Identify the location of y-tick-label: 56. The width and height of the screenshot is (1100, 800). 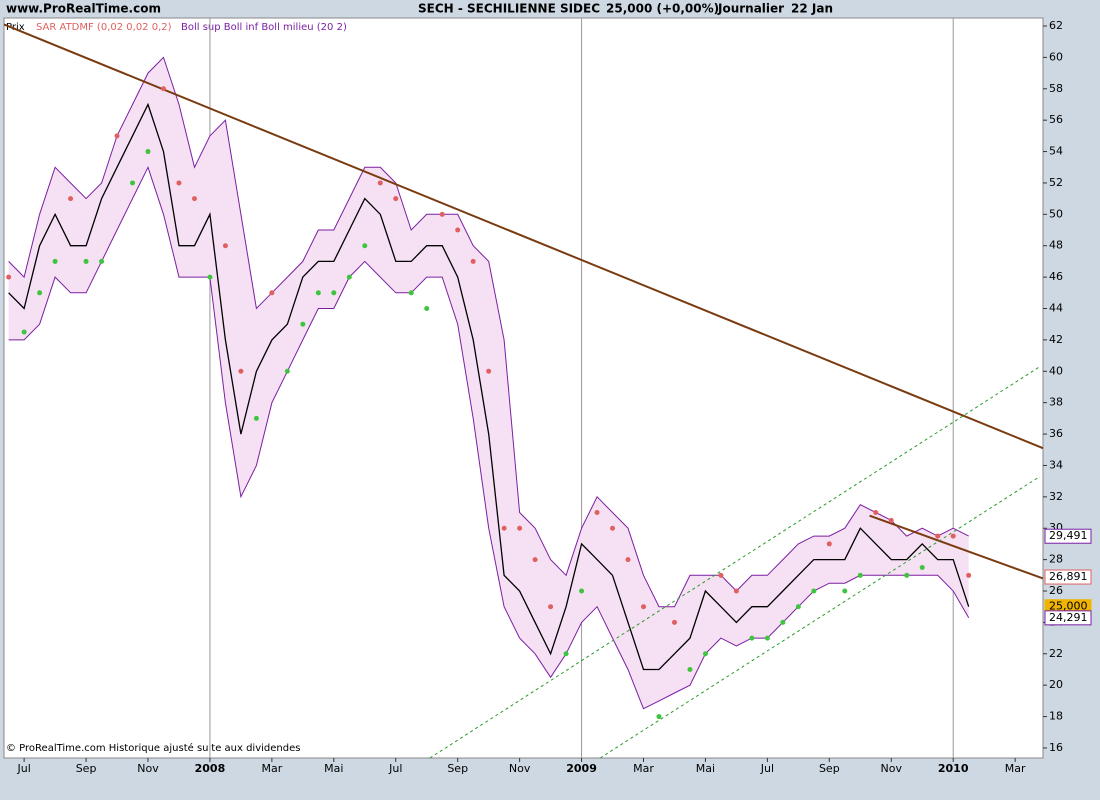
(1056, 119).